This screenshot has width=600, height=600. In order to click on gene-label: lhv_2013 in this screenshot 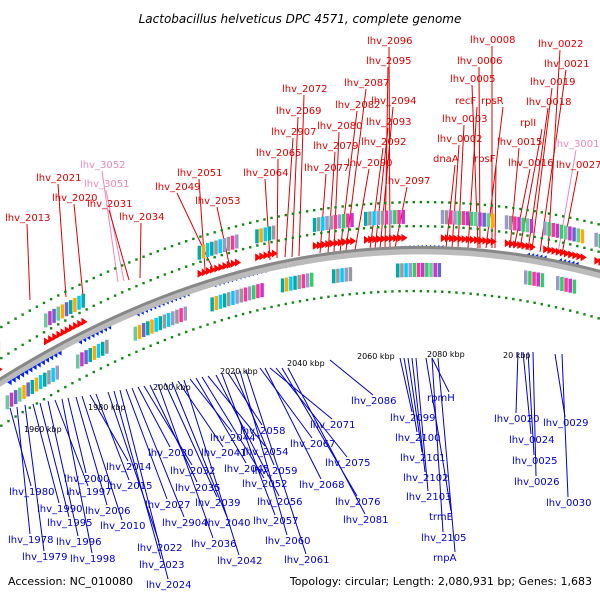, I will do `click(27, 218)`.